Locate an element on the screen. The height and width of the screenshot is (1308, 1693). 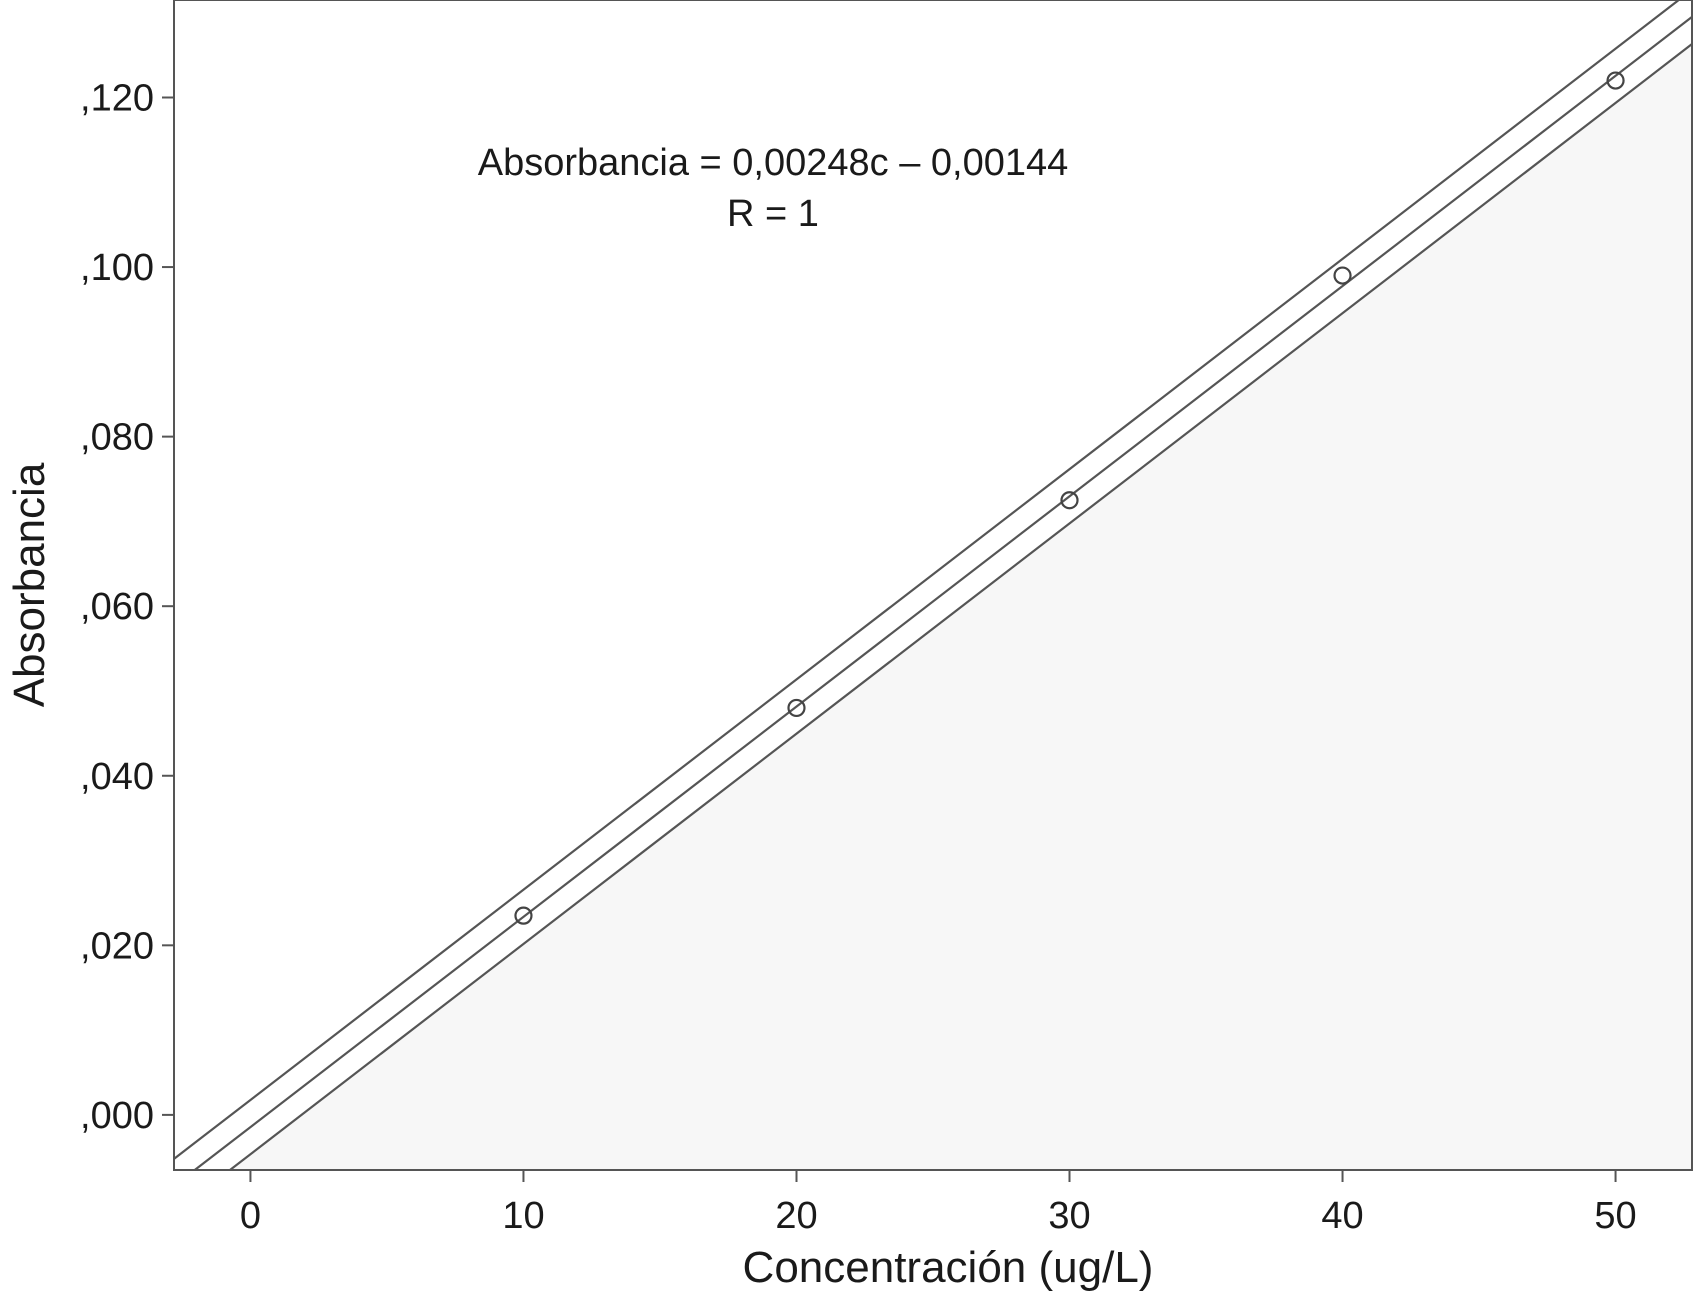
r-value: R = 1 is located at coordinates (773, 214).